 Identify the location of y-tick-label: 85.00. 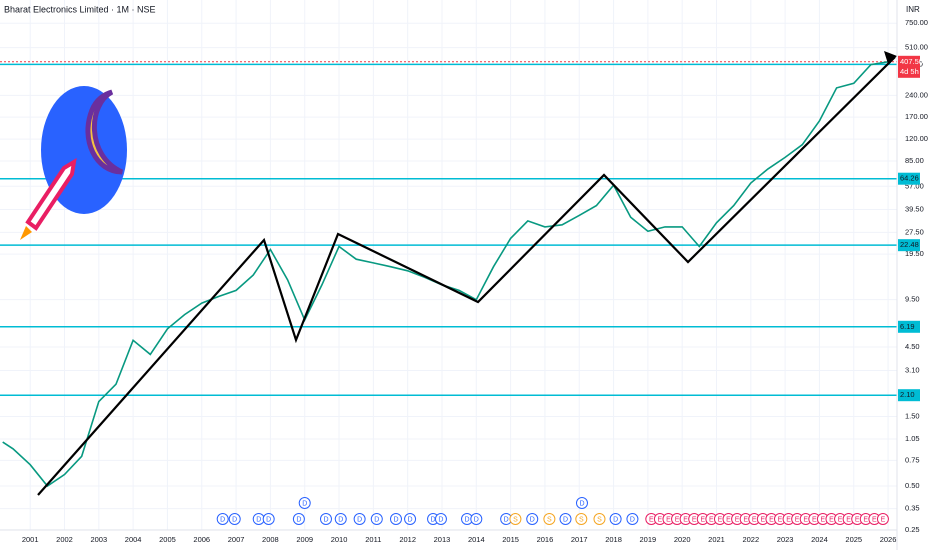
(914, 160).